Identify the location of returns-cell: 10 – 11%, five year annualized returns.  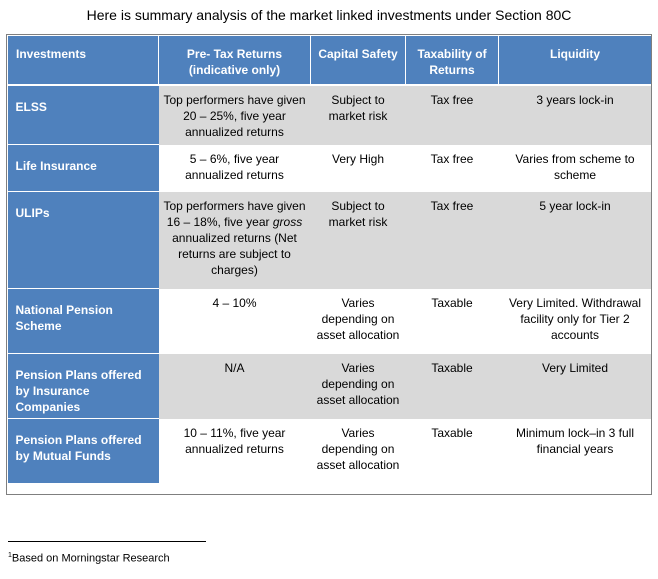
(234, 451).